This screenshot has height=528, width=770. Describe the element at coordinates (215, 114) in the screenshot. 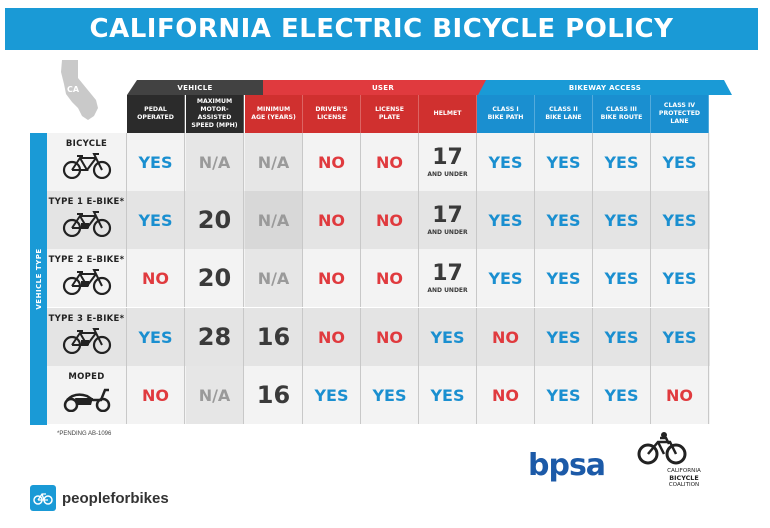

I see `column-header-max-speed: MAXIMUM MOTOR-ASSISTED SPEED (MPH)` at that location.